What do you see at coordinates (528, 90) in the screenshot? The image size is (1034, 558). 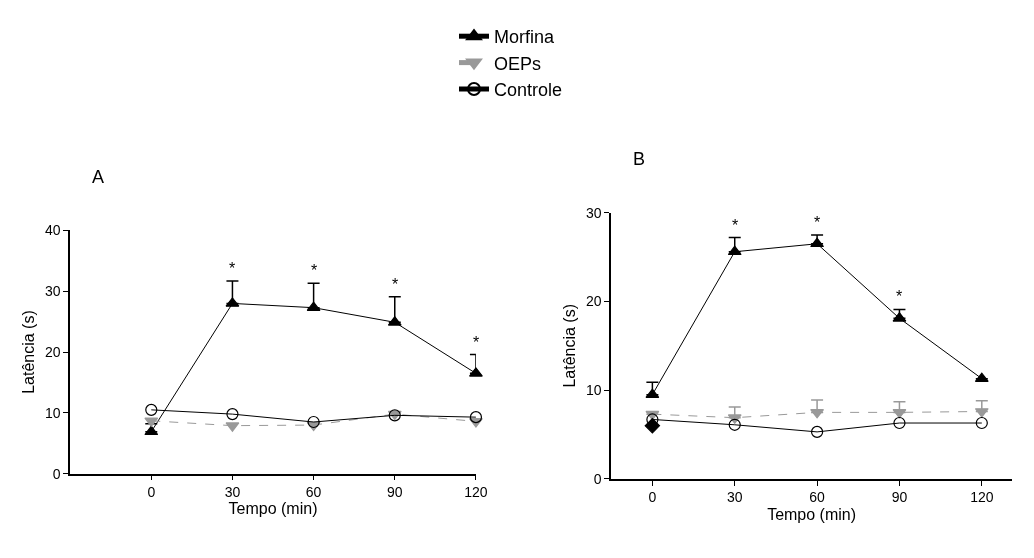 I see `legend-label: Controle` at bounding box center [528, 90].